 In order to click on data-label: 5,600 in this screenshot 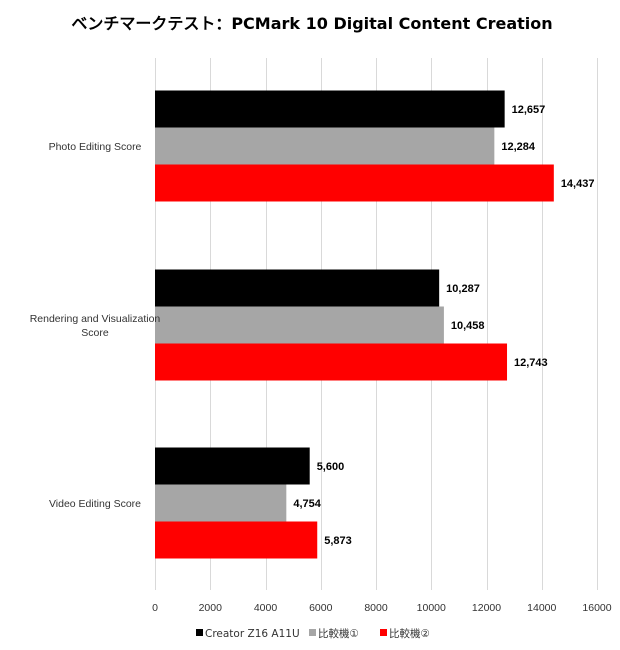, I will do `click(331, 467)`.